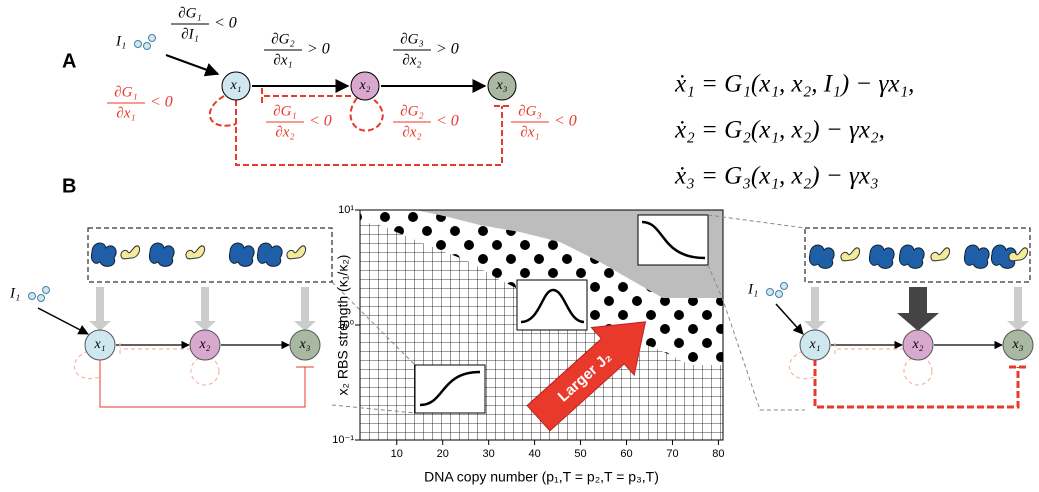  I want to click on x-tick-label: 10, so click(397, 454).